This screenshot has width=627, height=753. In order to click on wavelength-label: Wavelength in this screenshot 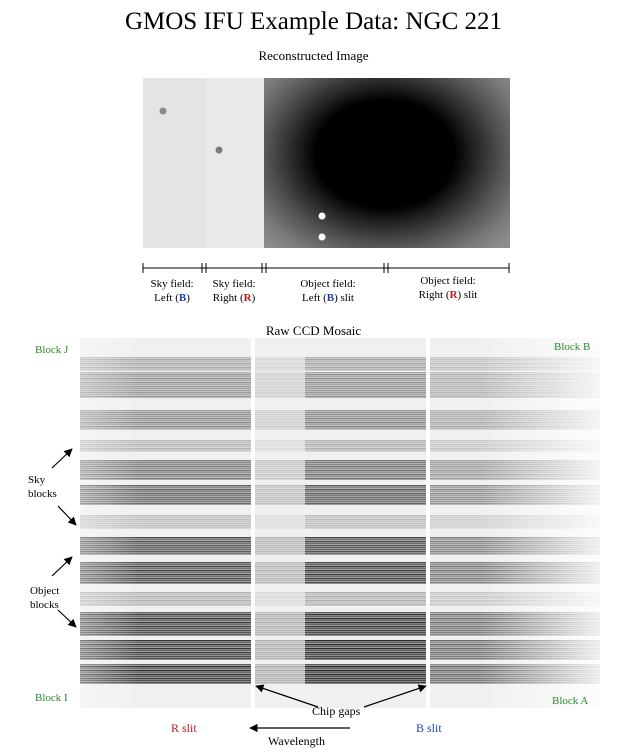, I will do `click(296, 741)`.